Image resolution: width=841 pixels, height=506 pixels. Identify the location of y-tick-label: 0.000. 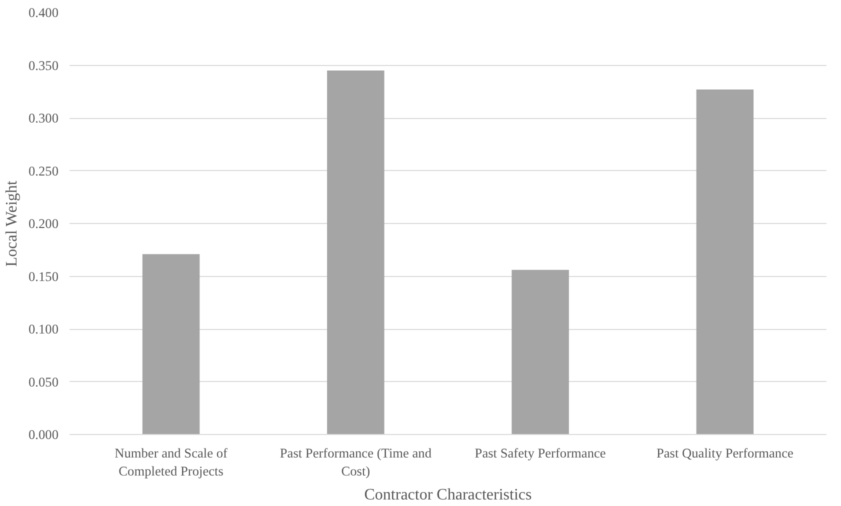
(43, 434).